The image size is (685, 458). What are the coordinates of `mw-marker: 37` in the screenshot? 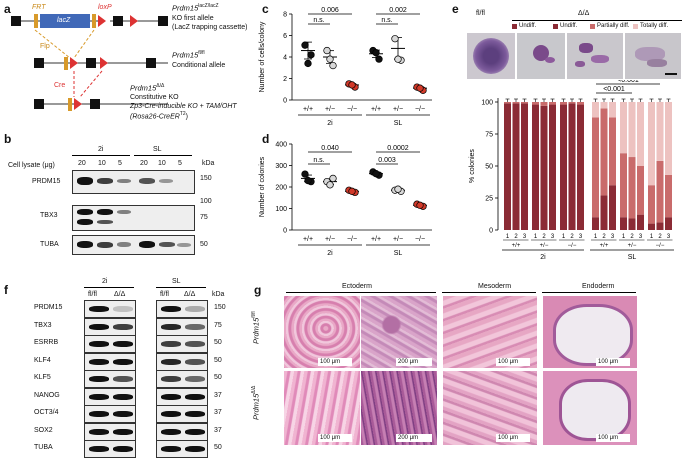 It's located at (218, 412).